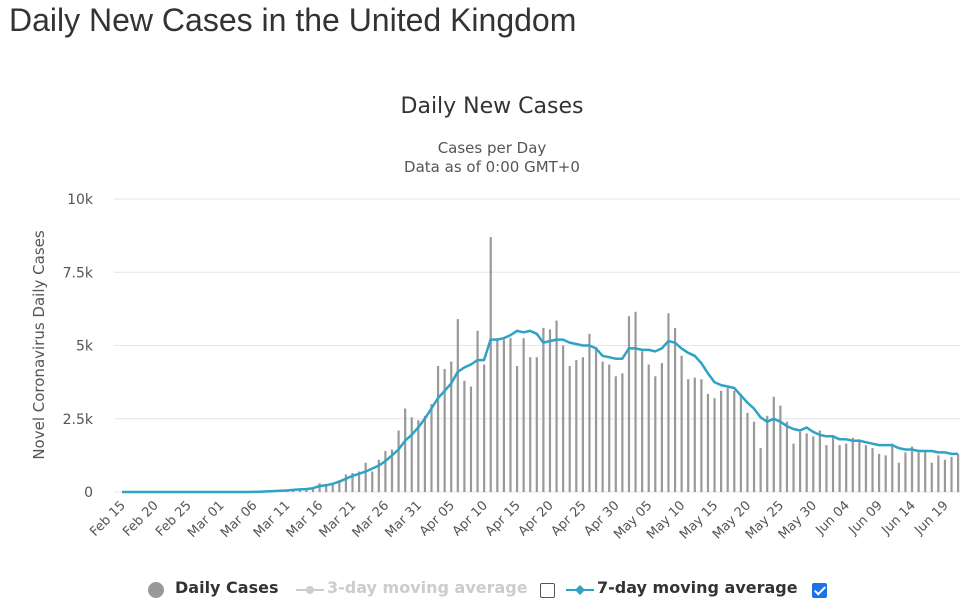 This screenshot has width=978, height=614. I want to click on seven-day-legend-symbol, so click(580, 590).